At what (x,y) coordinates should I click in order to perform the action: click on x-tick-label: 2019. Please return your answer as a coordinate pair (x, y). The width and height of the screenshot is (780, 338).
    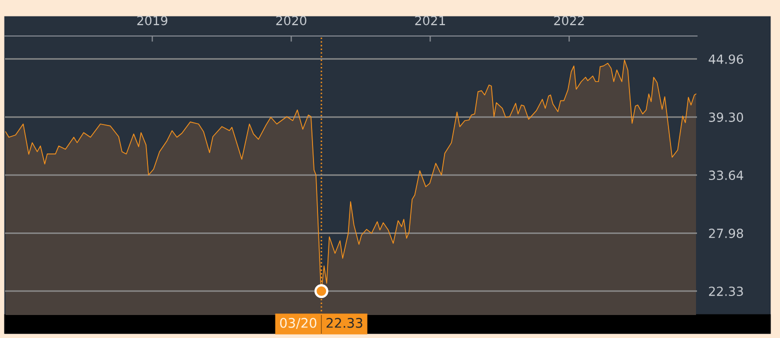
    Looking at the image, I should click on (152, 21).